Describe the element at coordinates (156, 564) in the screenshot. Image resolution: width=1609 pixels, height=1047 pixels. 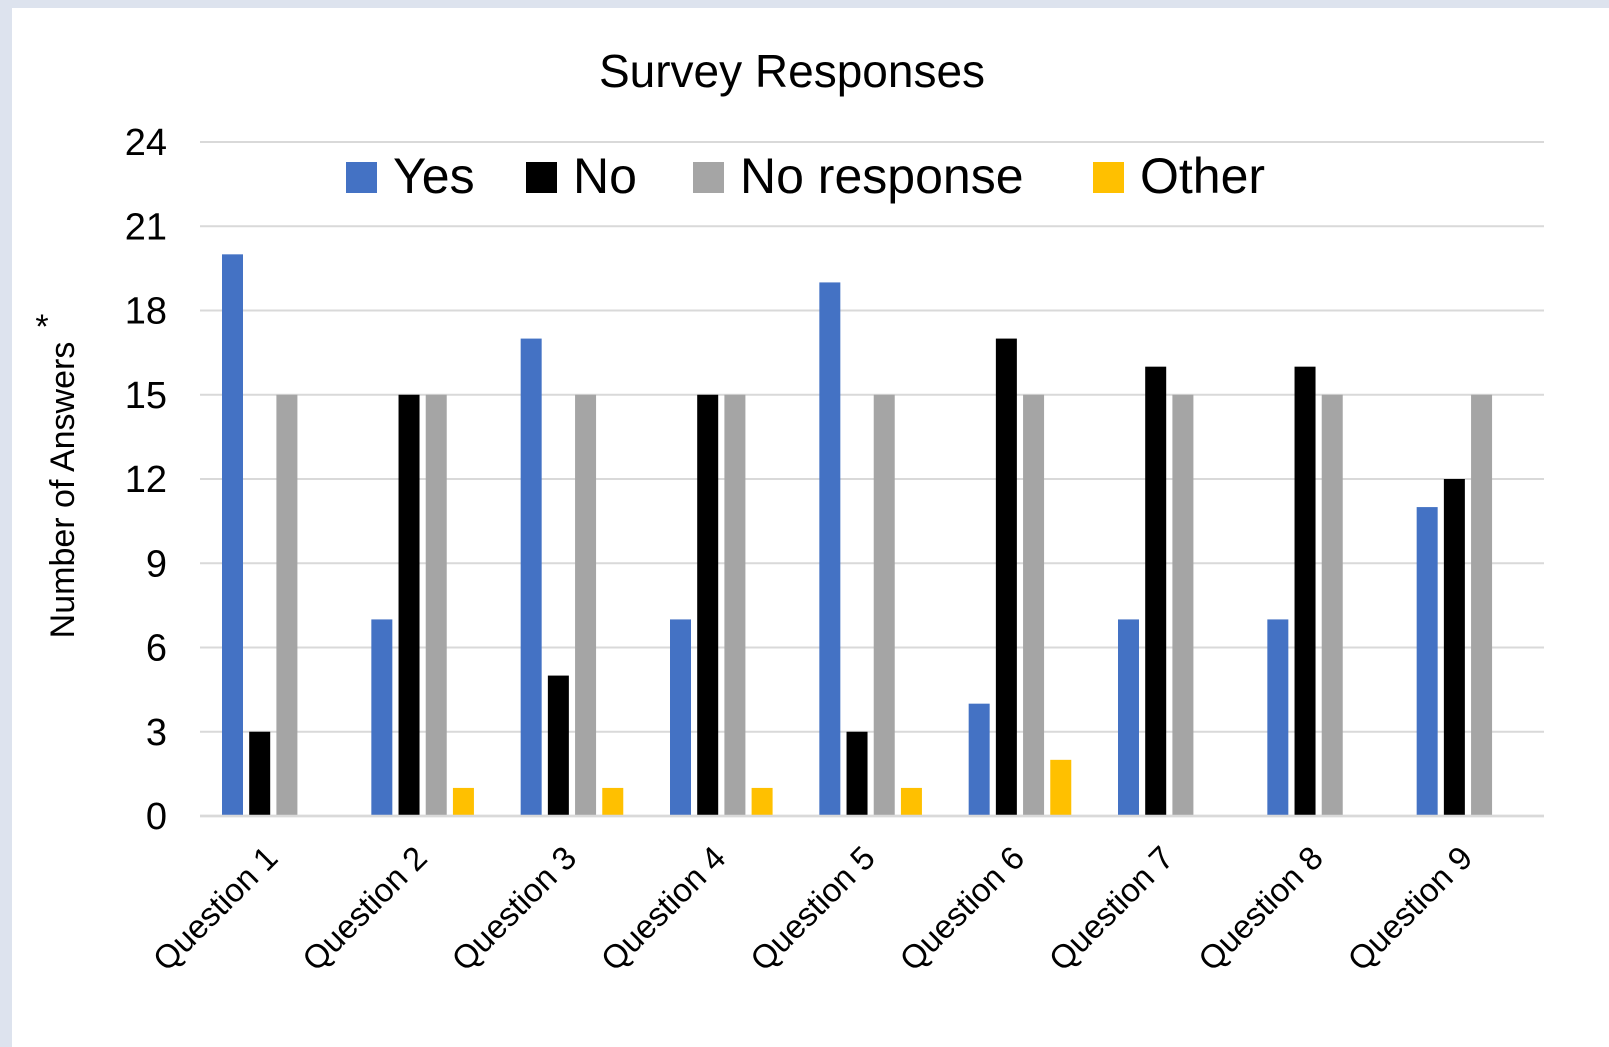
I see `y-tick-label: 9` at that location.